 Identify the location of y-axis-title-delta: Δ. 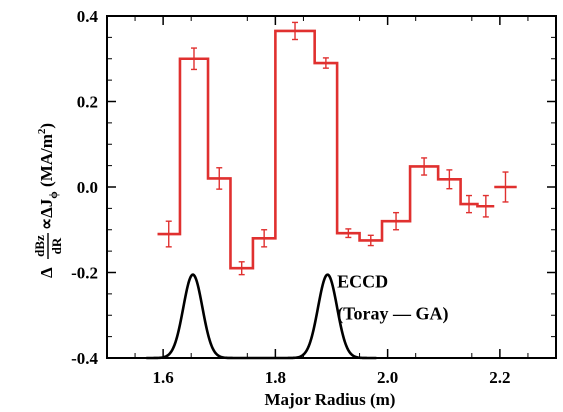
(46, 272).